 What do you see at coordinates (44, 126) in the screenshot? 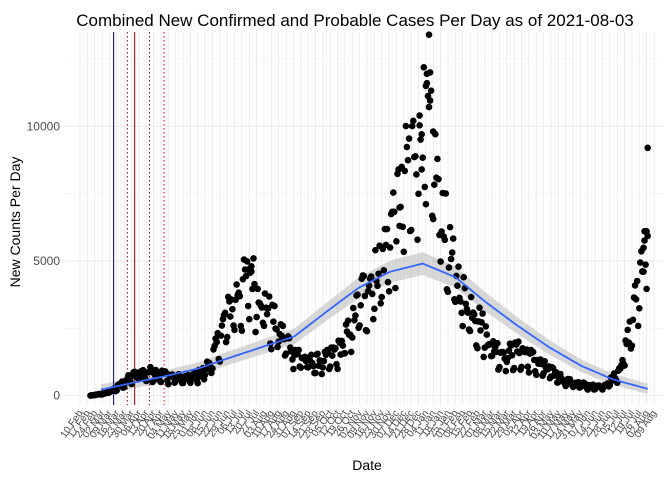
I see `y-tick-label: 10000` at bounding box center [44, 126].